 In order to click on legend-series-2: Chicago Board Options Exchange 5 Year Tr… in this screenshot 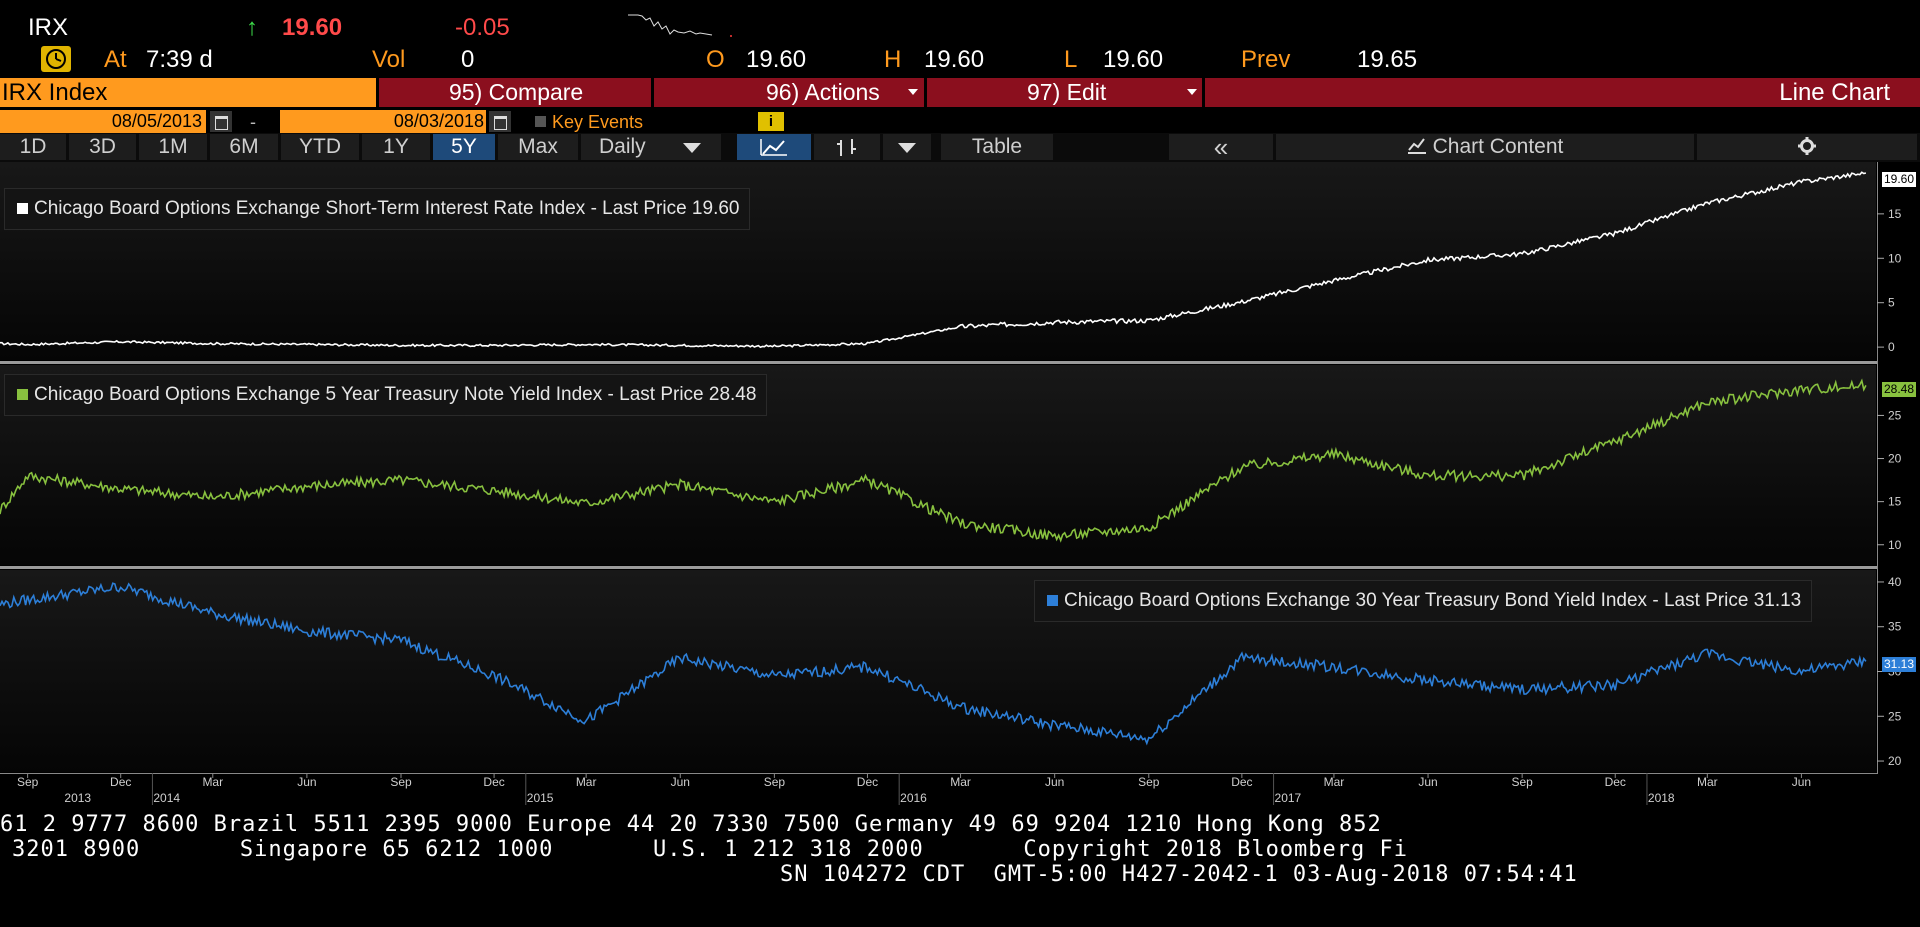, I will do `click(386, 395)`.